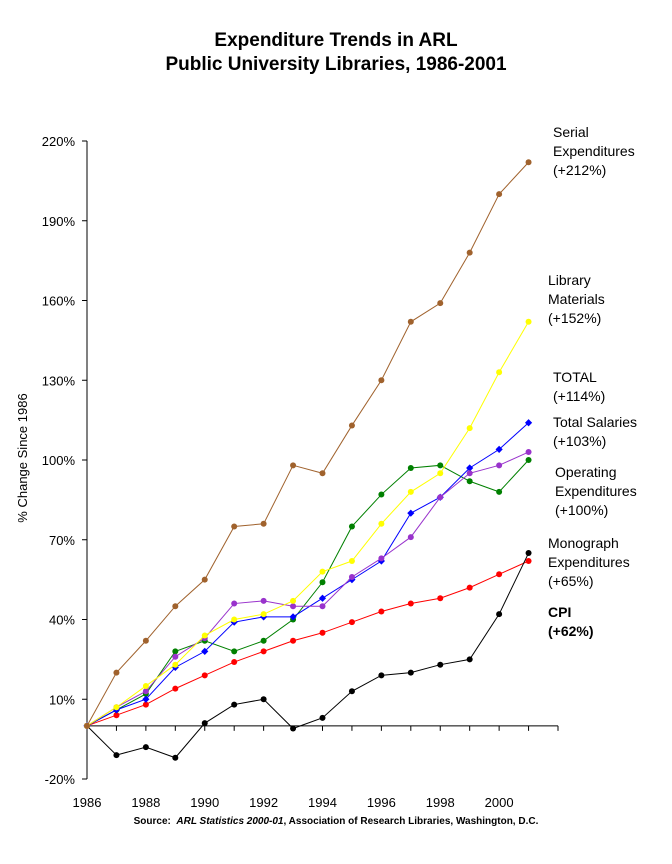 This screenshot has width=672, height=864. What do you see at coordinates (59, 221) in the screenshot?
I see `y-tick-label: 190%` at bounding box center [59, 221].